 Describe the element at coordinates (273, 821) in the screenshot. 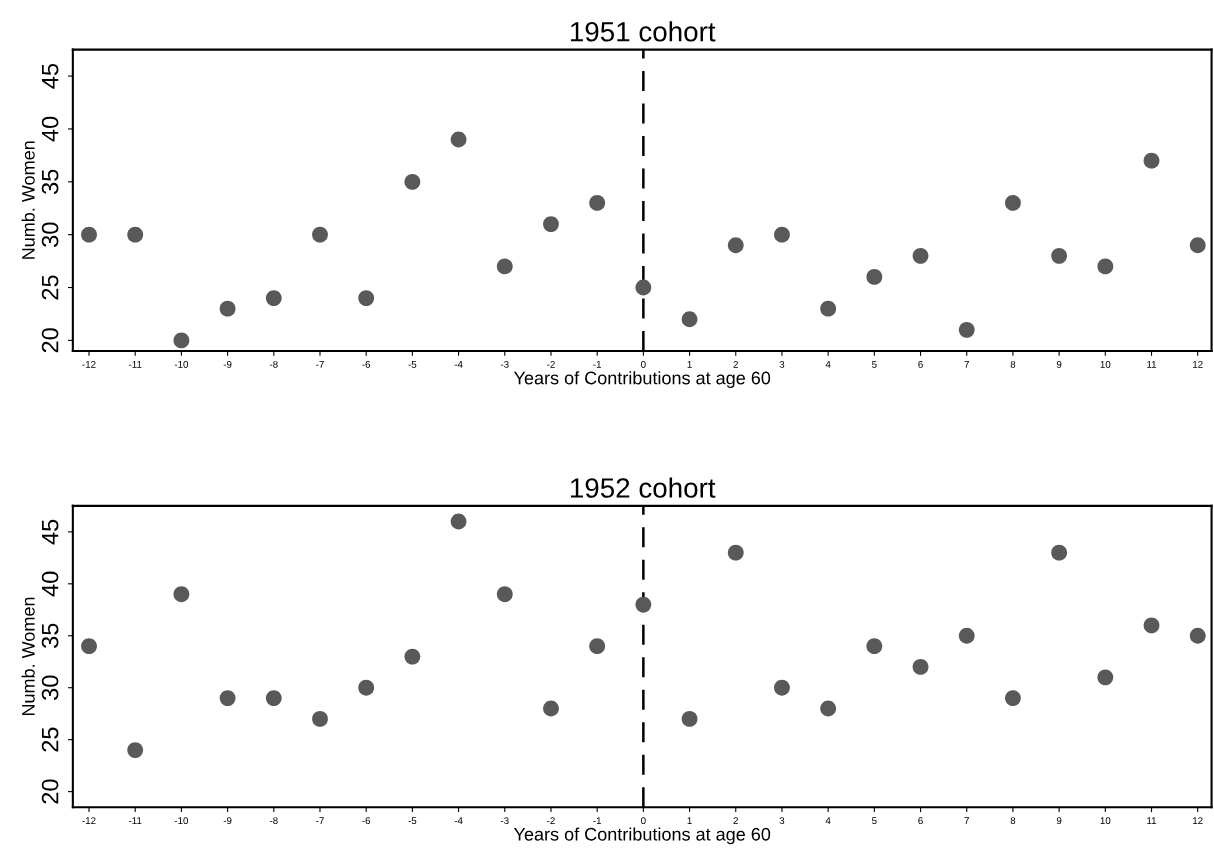

I see `x-tick-label: -8` at that location.